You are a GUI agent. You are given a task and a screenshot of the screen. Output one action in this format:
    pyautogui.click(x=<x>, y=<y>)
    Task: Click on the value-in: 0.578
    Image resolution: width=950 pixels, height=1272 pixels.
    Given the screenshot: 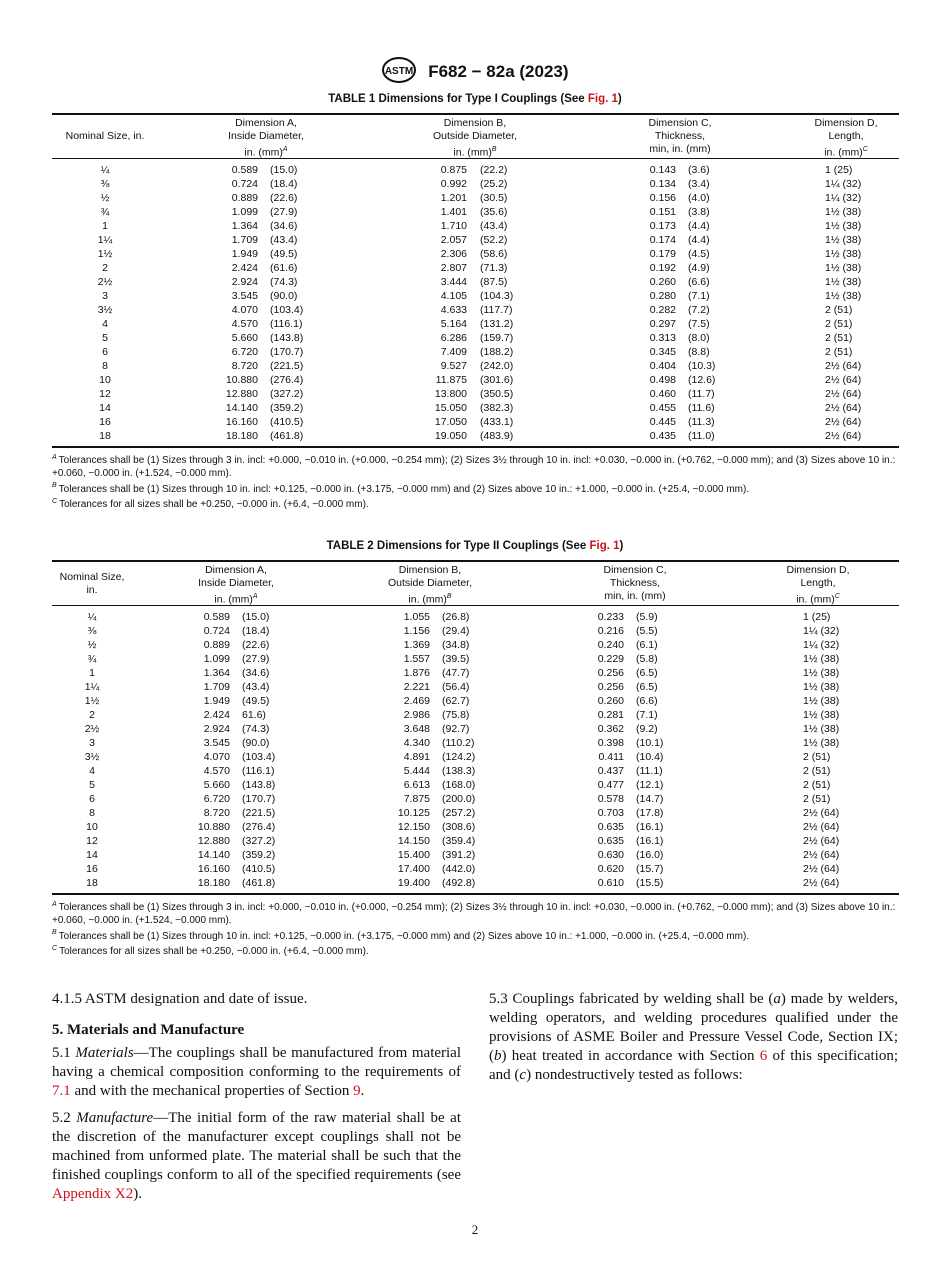 What is the action you would take?
    pyautogui.click(x=610, y=799)
    